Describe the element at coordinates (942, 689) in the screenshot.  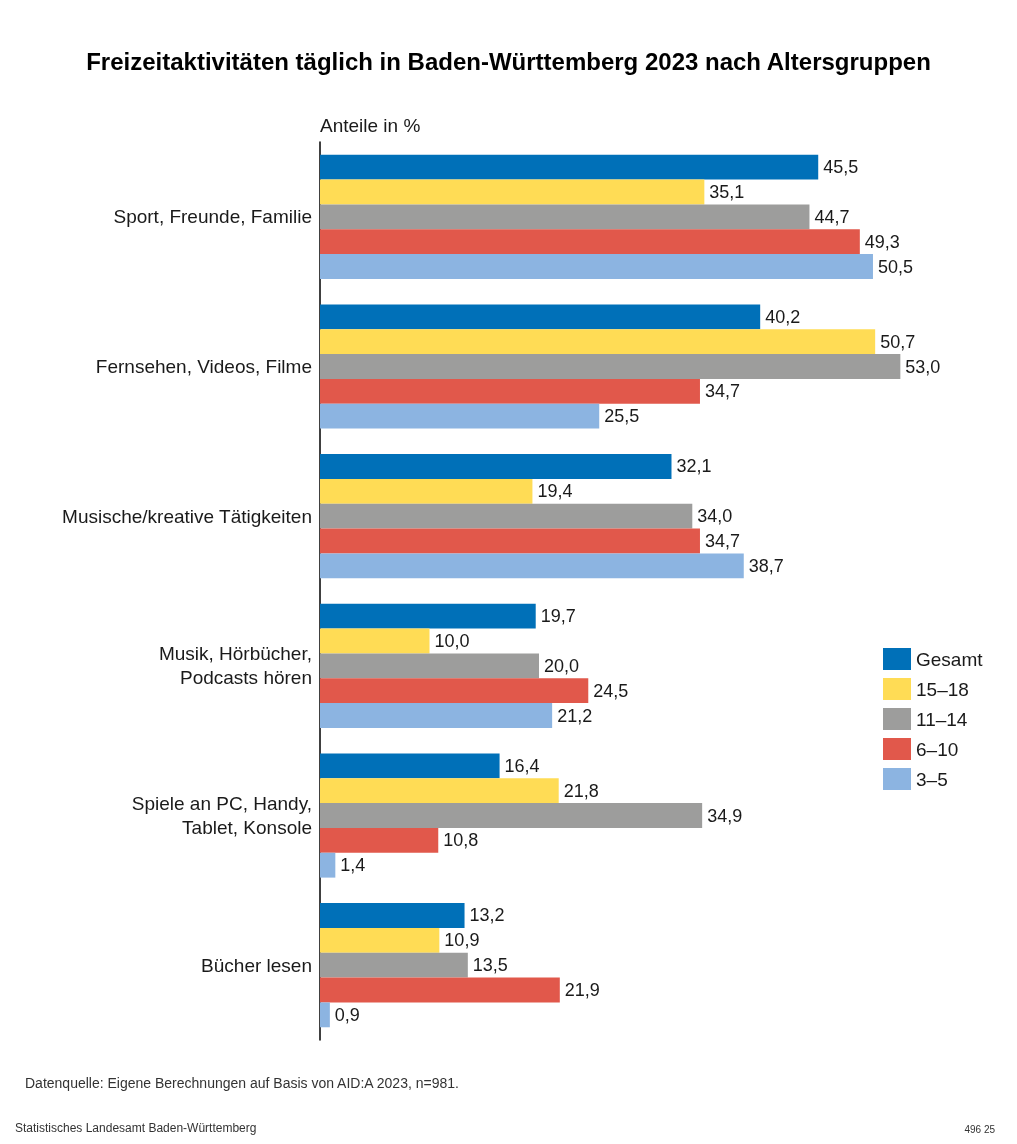
I see `legend-label: 15–18` at that location.